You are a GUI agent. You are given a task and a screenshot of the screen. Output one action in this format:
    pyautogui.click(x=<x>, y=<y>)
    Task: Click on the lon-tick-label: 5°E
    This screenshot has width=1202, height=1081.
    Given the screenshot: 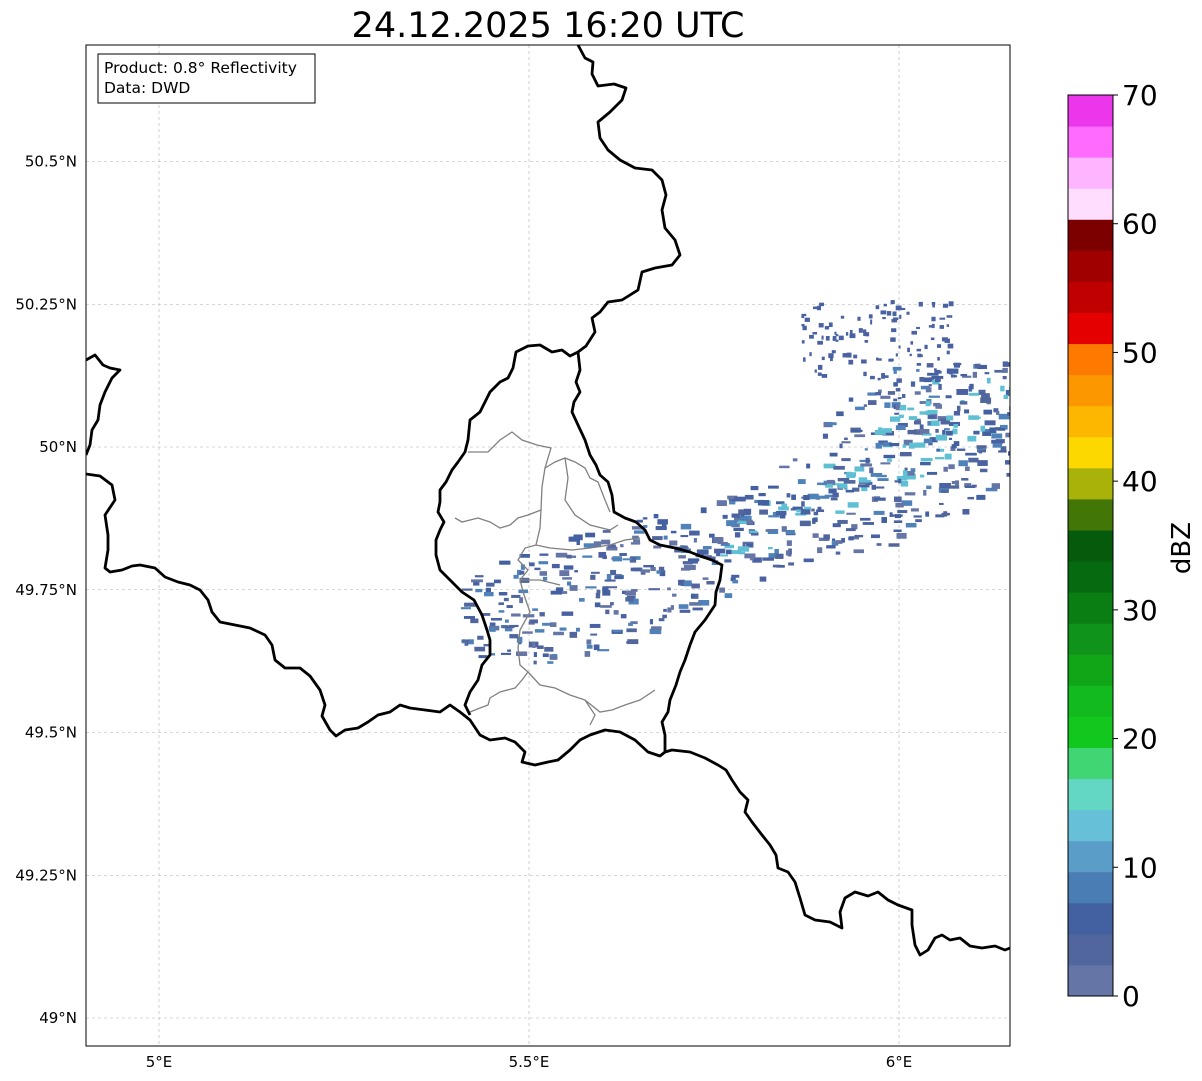 What is the action you would take?
    pyautogui.click(x=159, y=1062)
    